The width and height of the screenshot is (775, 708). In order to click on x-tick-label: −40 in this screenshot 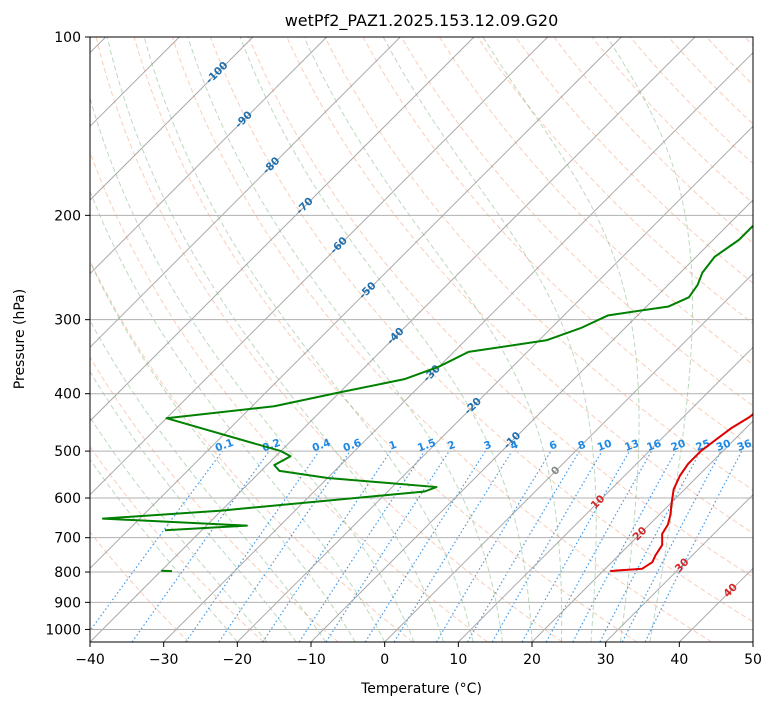, I will do `click(90, 660)`.